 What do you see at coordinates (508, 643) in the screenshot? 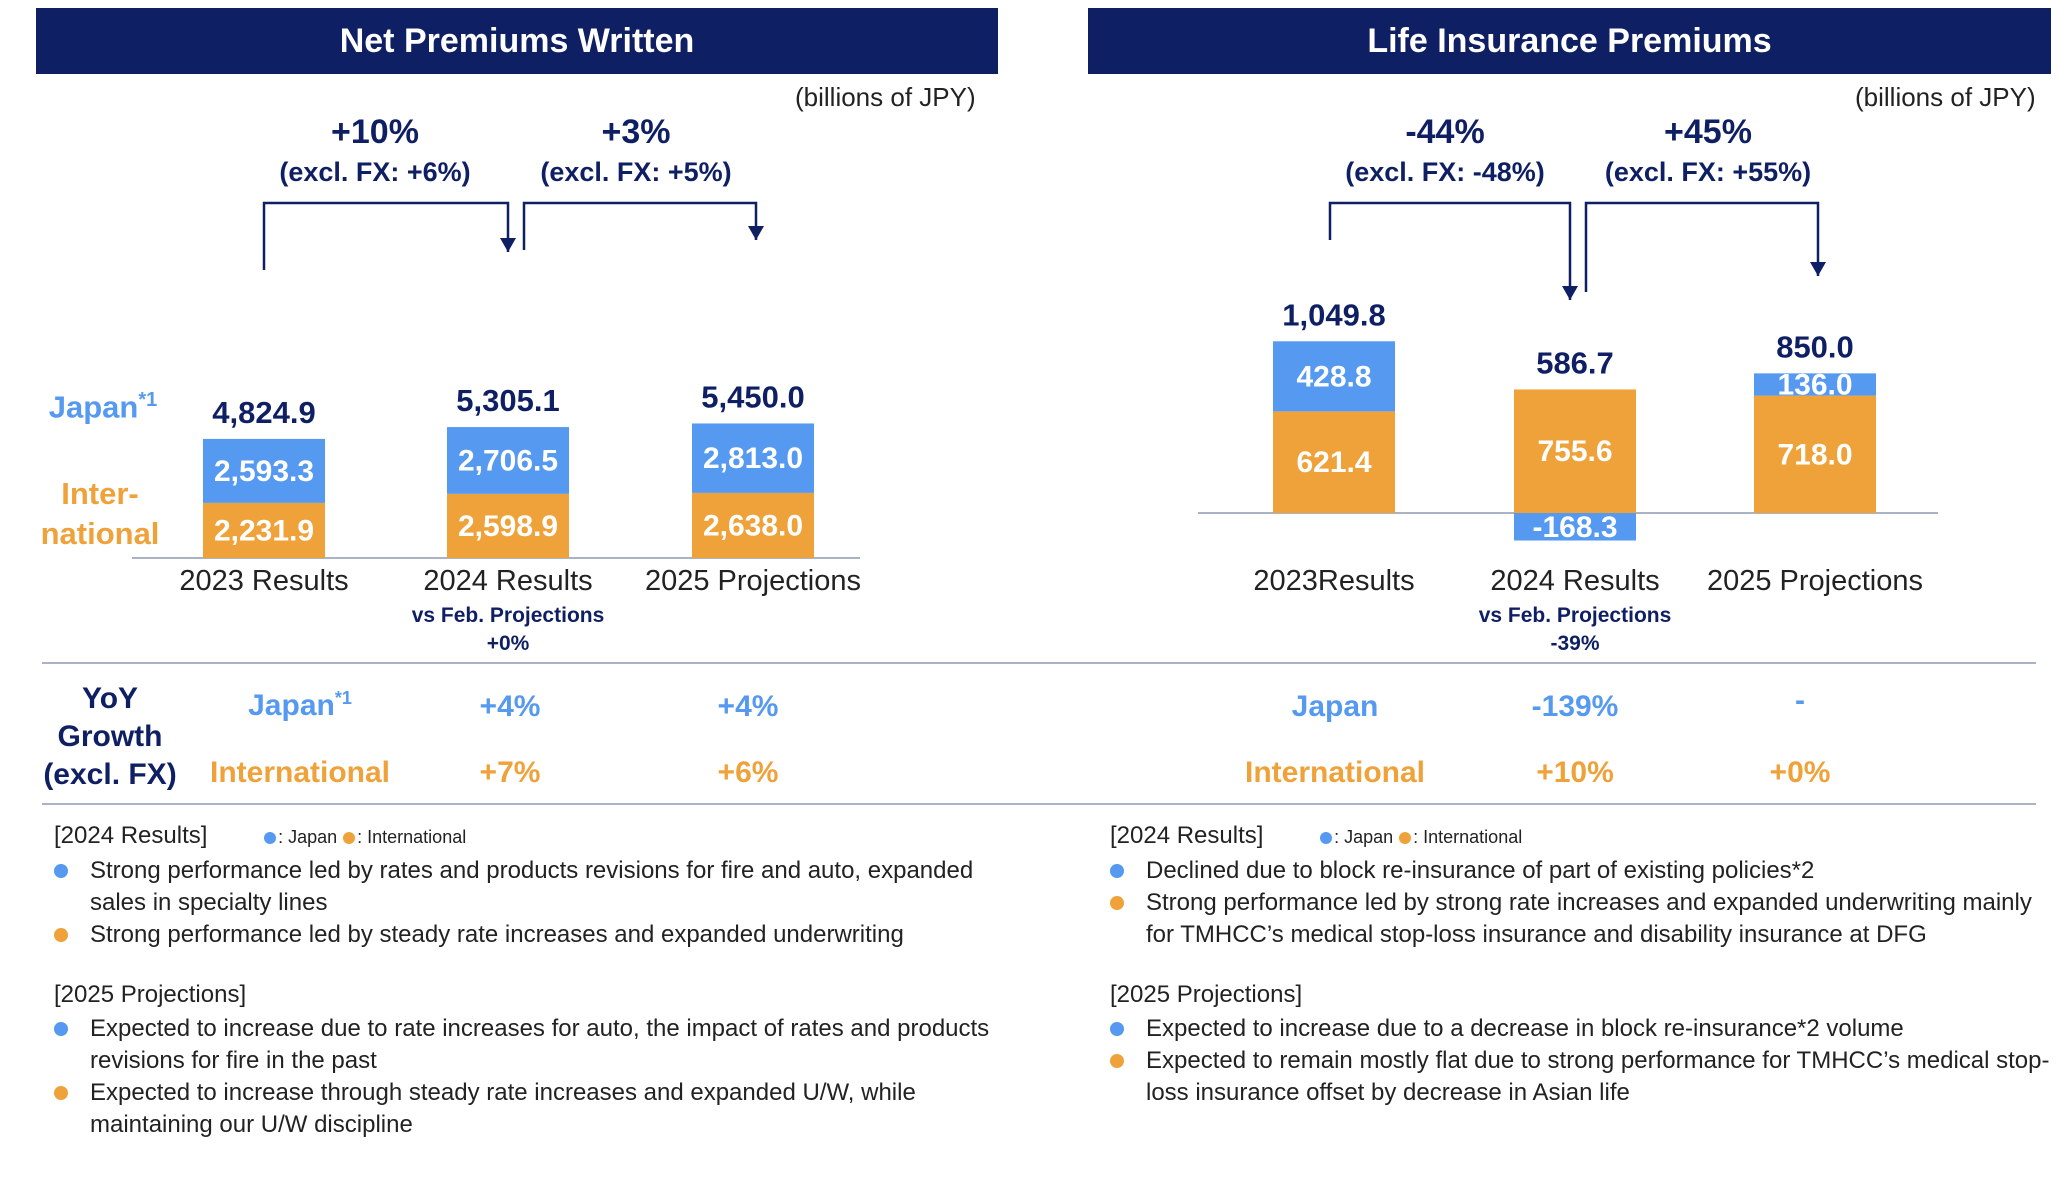
I see `left-vs-feb-value: +0%` at bounding box center [508, 643].